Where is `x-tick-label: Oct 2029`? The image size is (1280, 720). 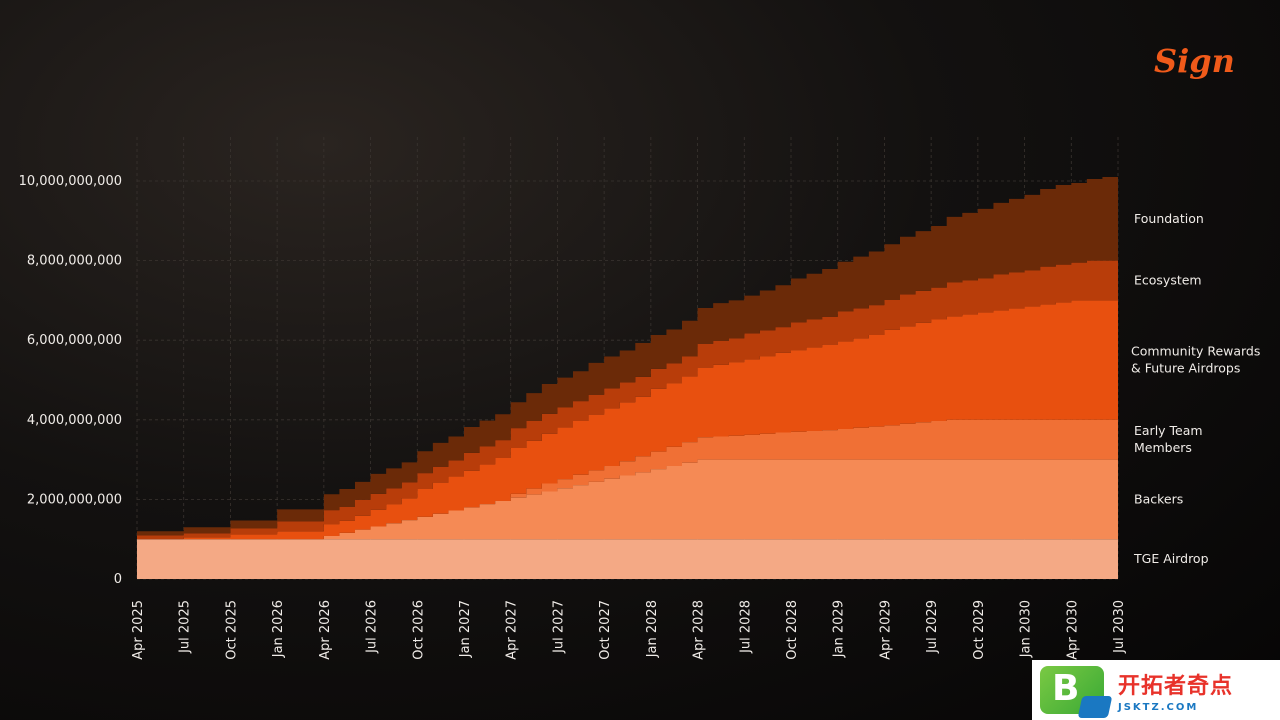
x-tick-label: Oct 2029 is located at coordinates (979, 630).